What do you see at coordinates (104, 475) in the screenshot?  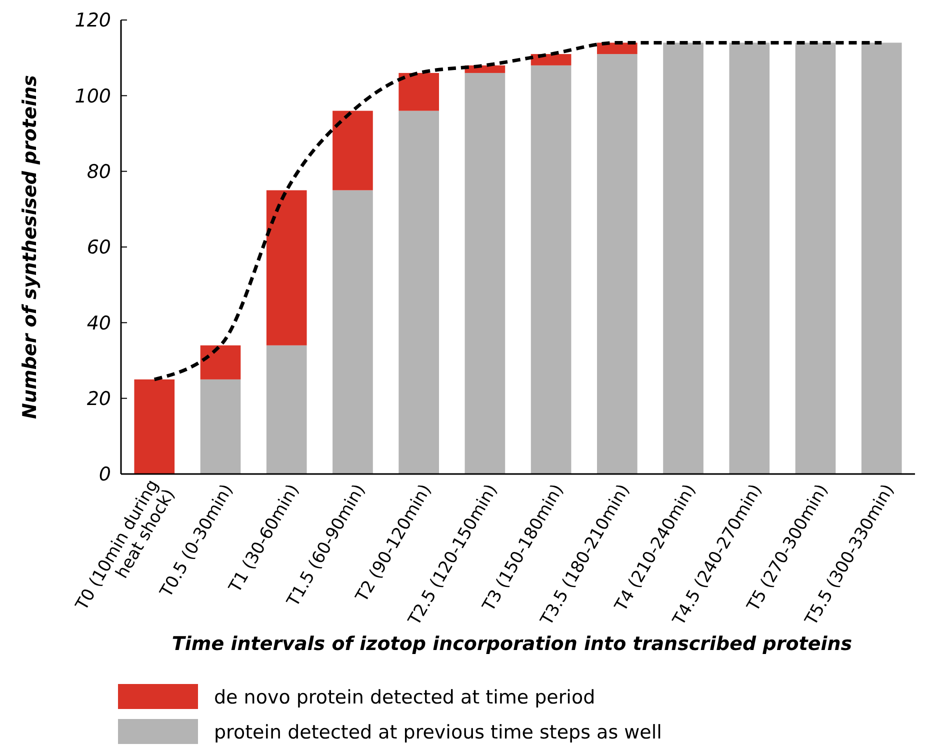 I see `y-tick-label: 0` at bounding box center [104, 475].